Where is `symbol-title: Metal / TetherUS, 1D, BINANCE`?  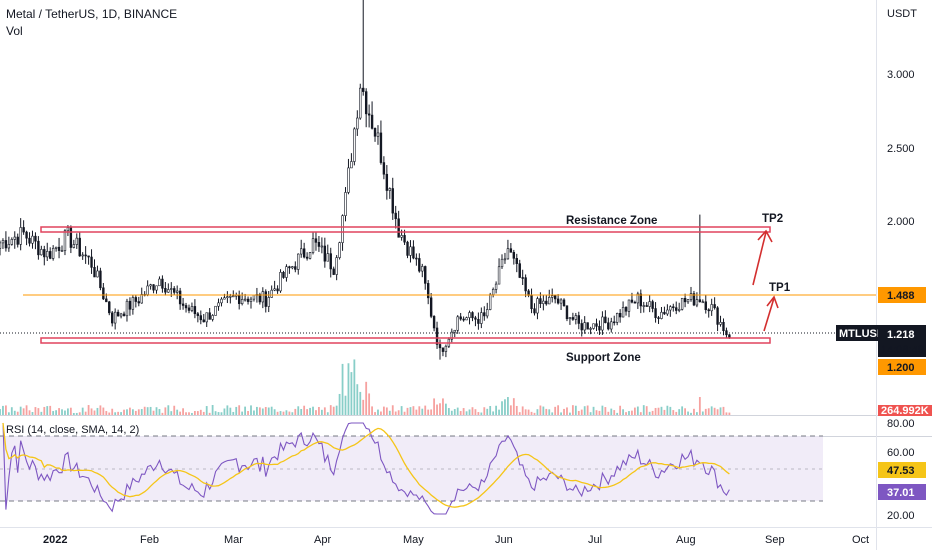 symbol-title: Metal / TetherUS, 1D, BINANCE is located at coordinates (92, 14).